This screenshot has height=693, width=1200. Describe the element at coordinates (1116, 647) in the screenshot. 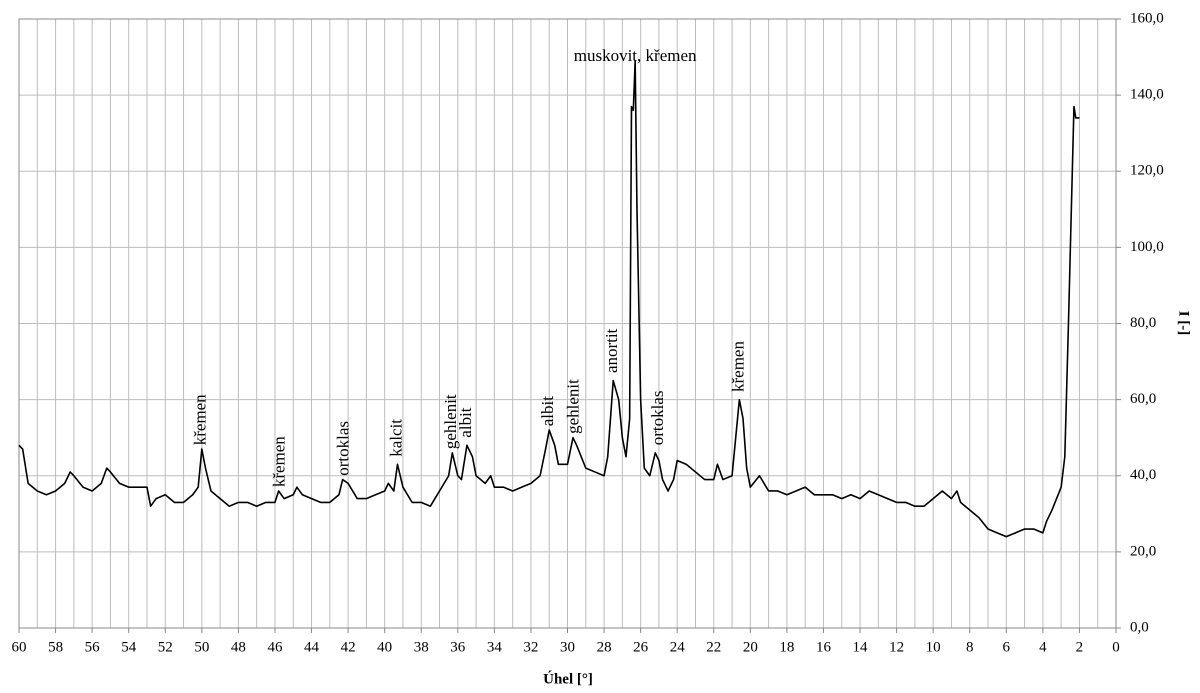

I see `x-tick-label: 0` at that location.